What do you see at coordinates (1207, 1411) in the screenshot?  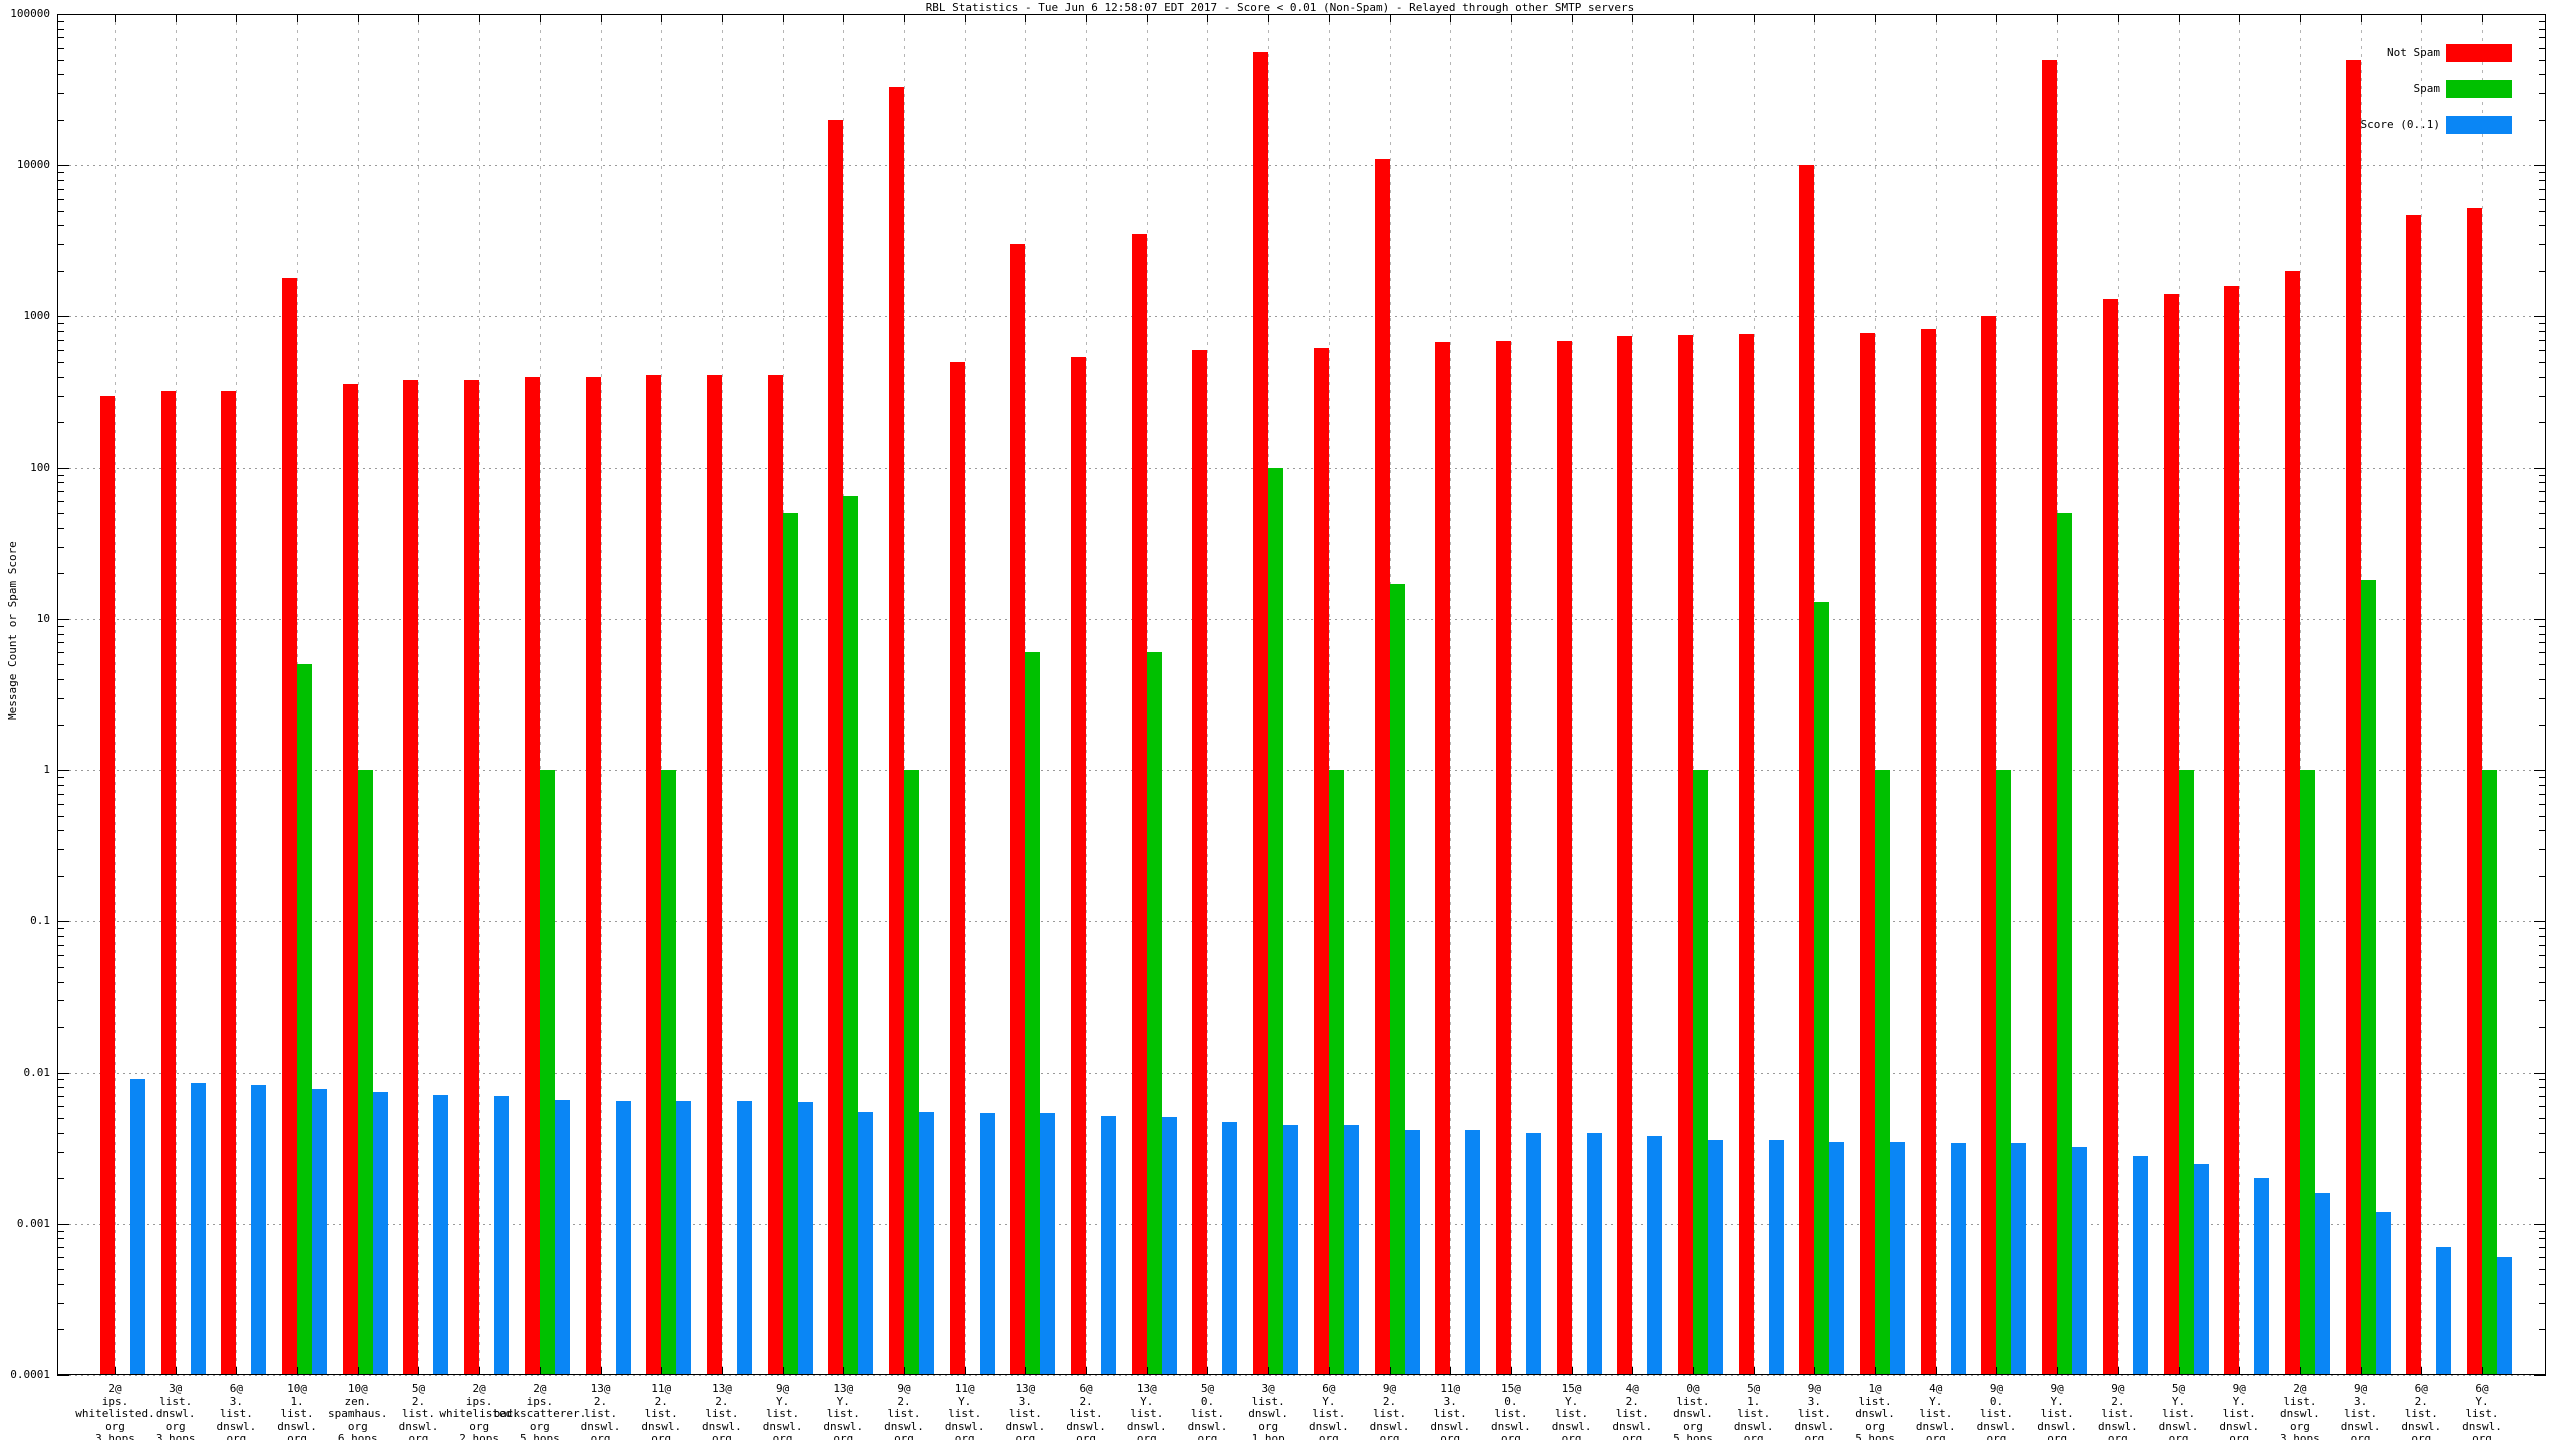 I see `x-tick-label: 5@ 0. list. dnswl. org 5 hops` at bounding box center [1207, 1411].